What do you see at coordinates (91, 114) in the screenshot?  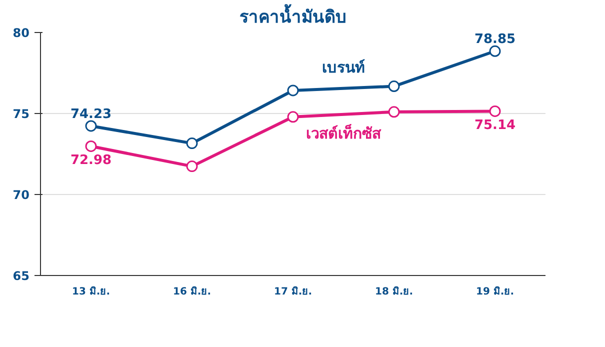 I see `data-label: 74.23` at bounding box center [91, 114].